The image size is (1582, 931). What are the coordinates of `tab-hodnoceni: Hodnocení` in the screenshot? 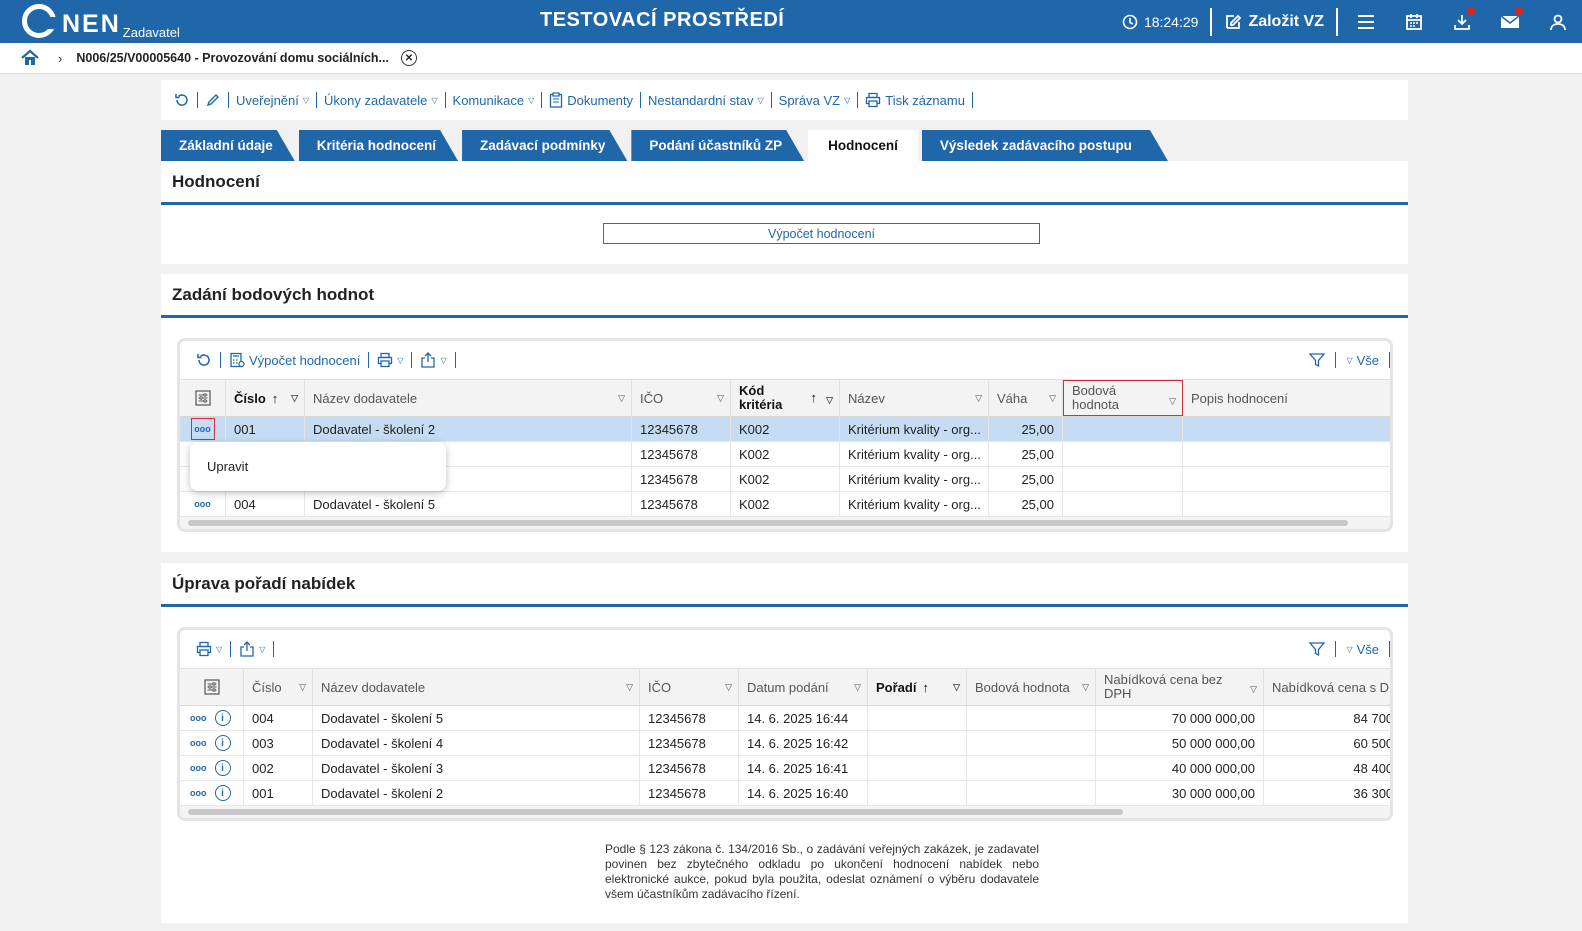 It's located at (863, 145).